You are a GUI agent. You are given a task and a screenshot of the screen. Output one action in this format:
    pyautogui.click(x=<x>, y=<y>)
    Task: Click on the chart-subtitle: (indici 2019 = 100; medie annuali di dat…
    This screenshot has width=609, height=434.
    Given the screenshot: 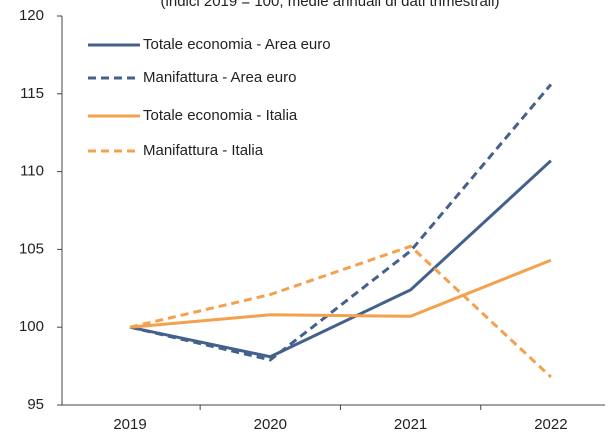 What is the action you would take?
    pyautogui.click(x=330, y=5)
    